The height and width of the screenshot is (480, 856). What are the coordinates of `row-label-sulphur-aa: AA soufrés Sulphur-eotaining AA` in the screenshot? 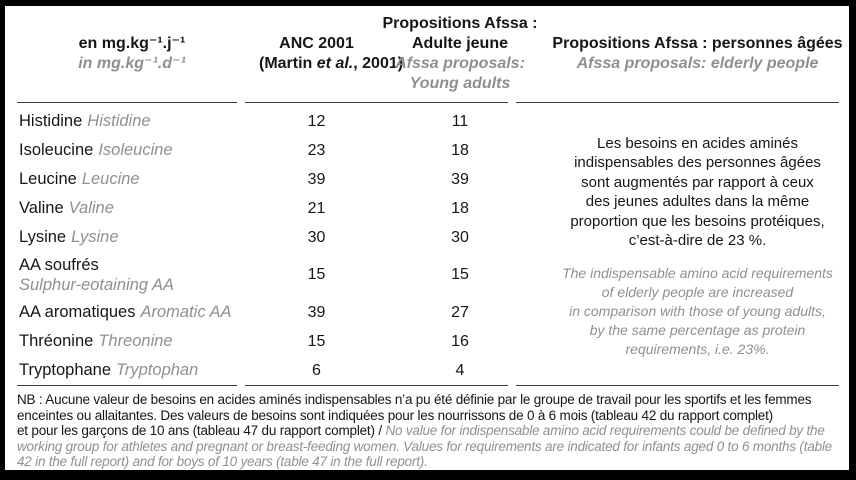 It's located at (97, 275).